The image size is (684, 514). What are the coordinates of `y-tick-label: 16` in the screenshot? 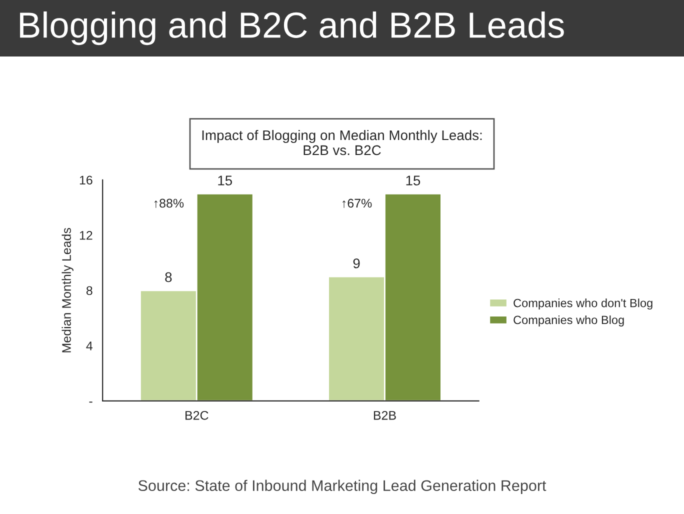 It's located at (86, 180).